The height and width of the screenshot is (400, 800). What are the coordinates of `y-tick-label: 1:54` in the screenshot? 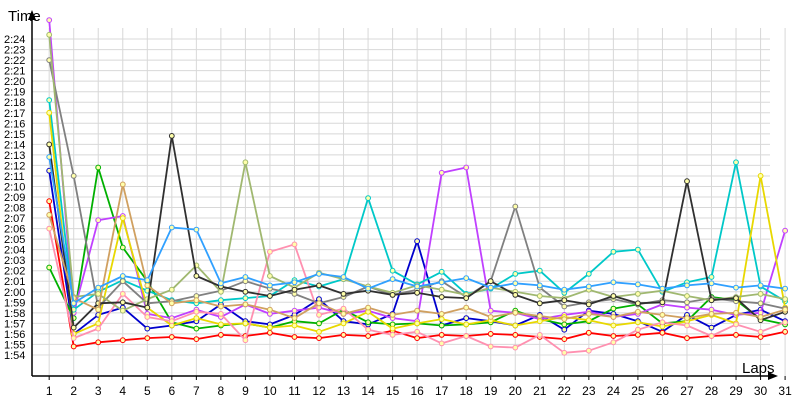 It's located at (14, 356).